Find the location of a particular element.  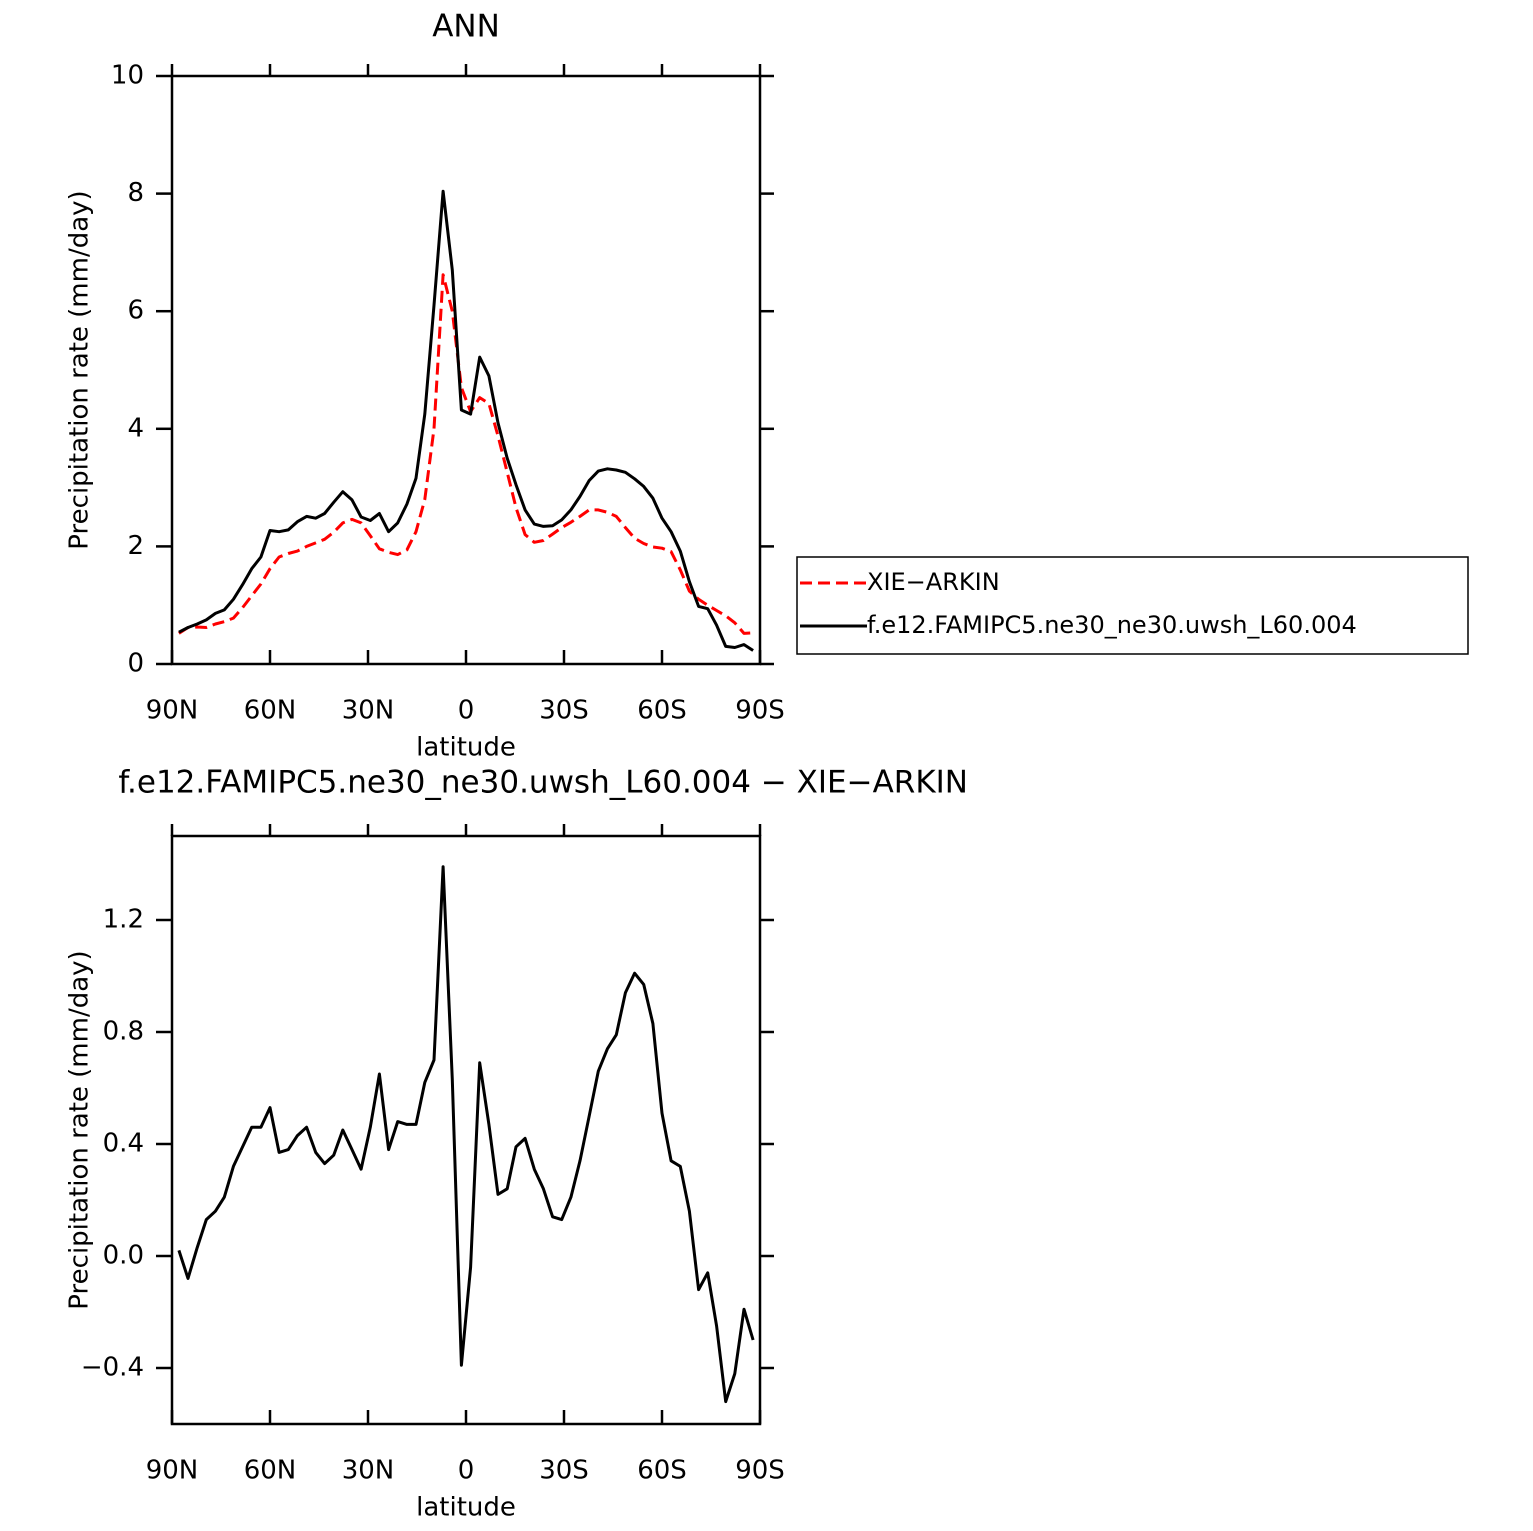

y-tick-label: 2 is located at coordinates (135, 546).